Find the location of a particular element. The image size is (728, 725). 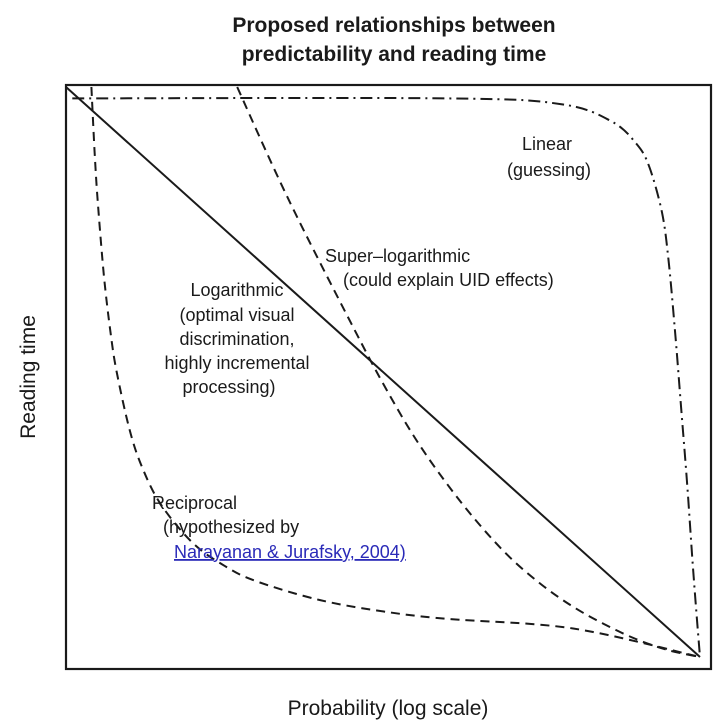

annotation-logarithmic-line-4: highly incremental is located at coordinates (236, 363).